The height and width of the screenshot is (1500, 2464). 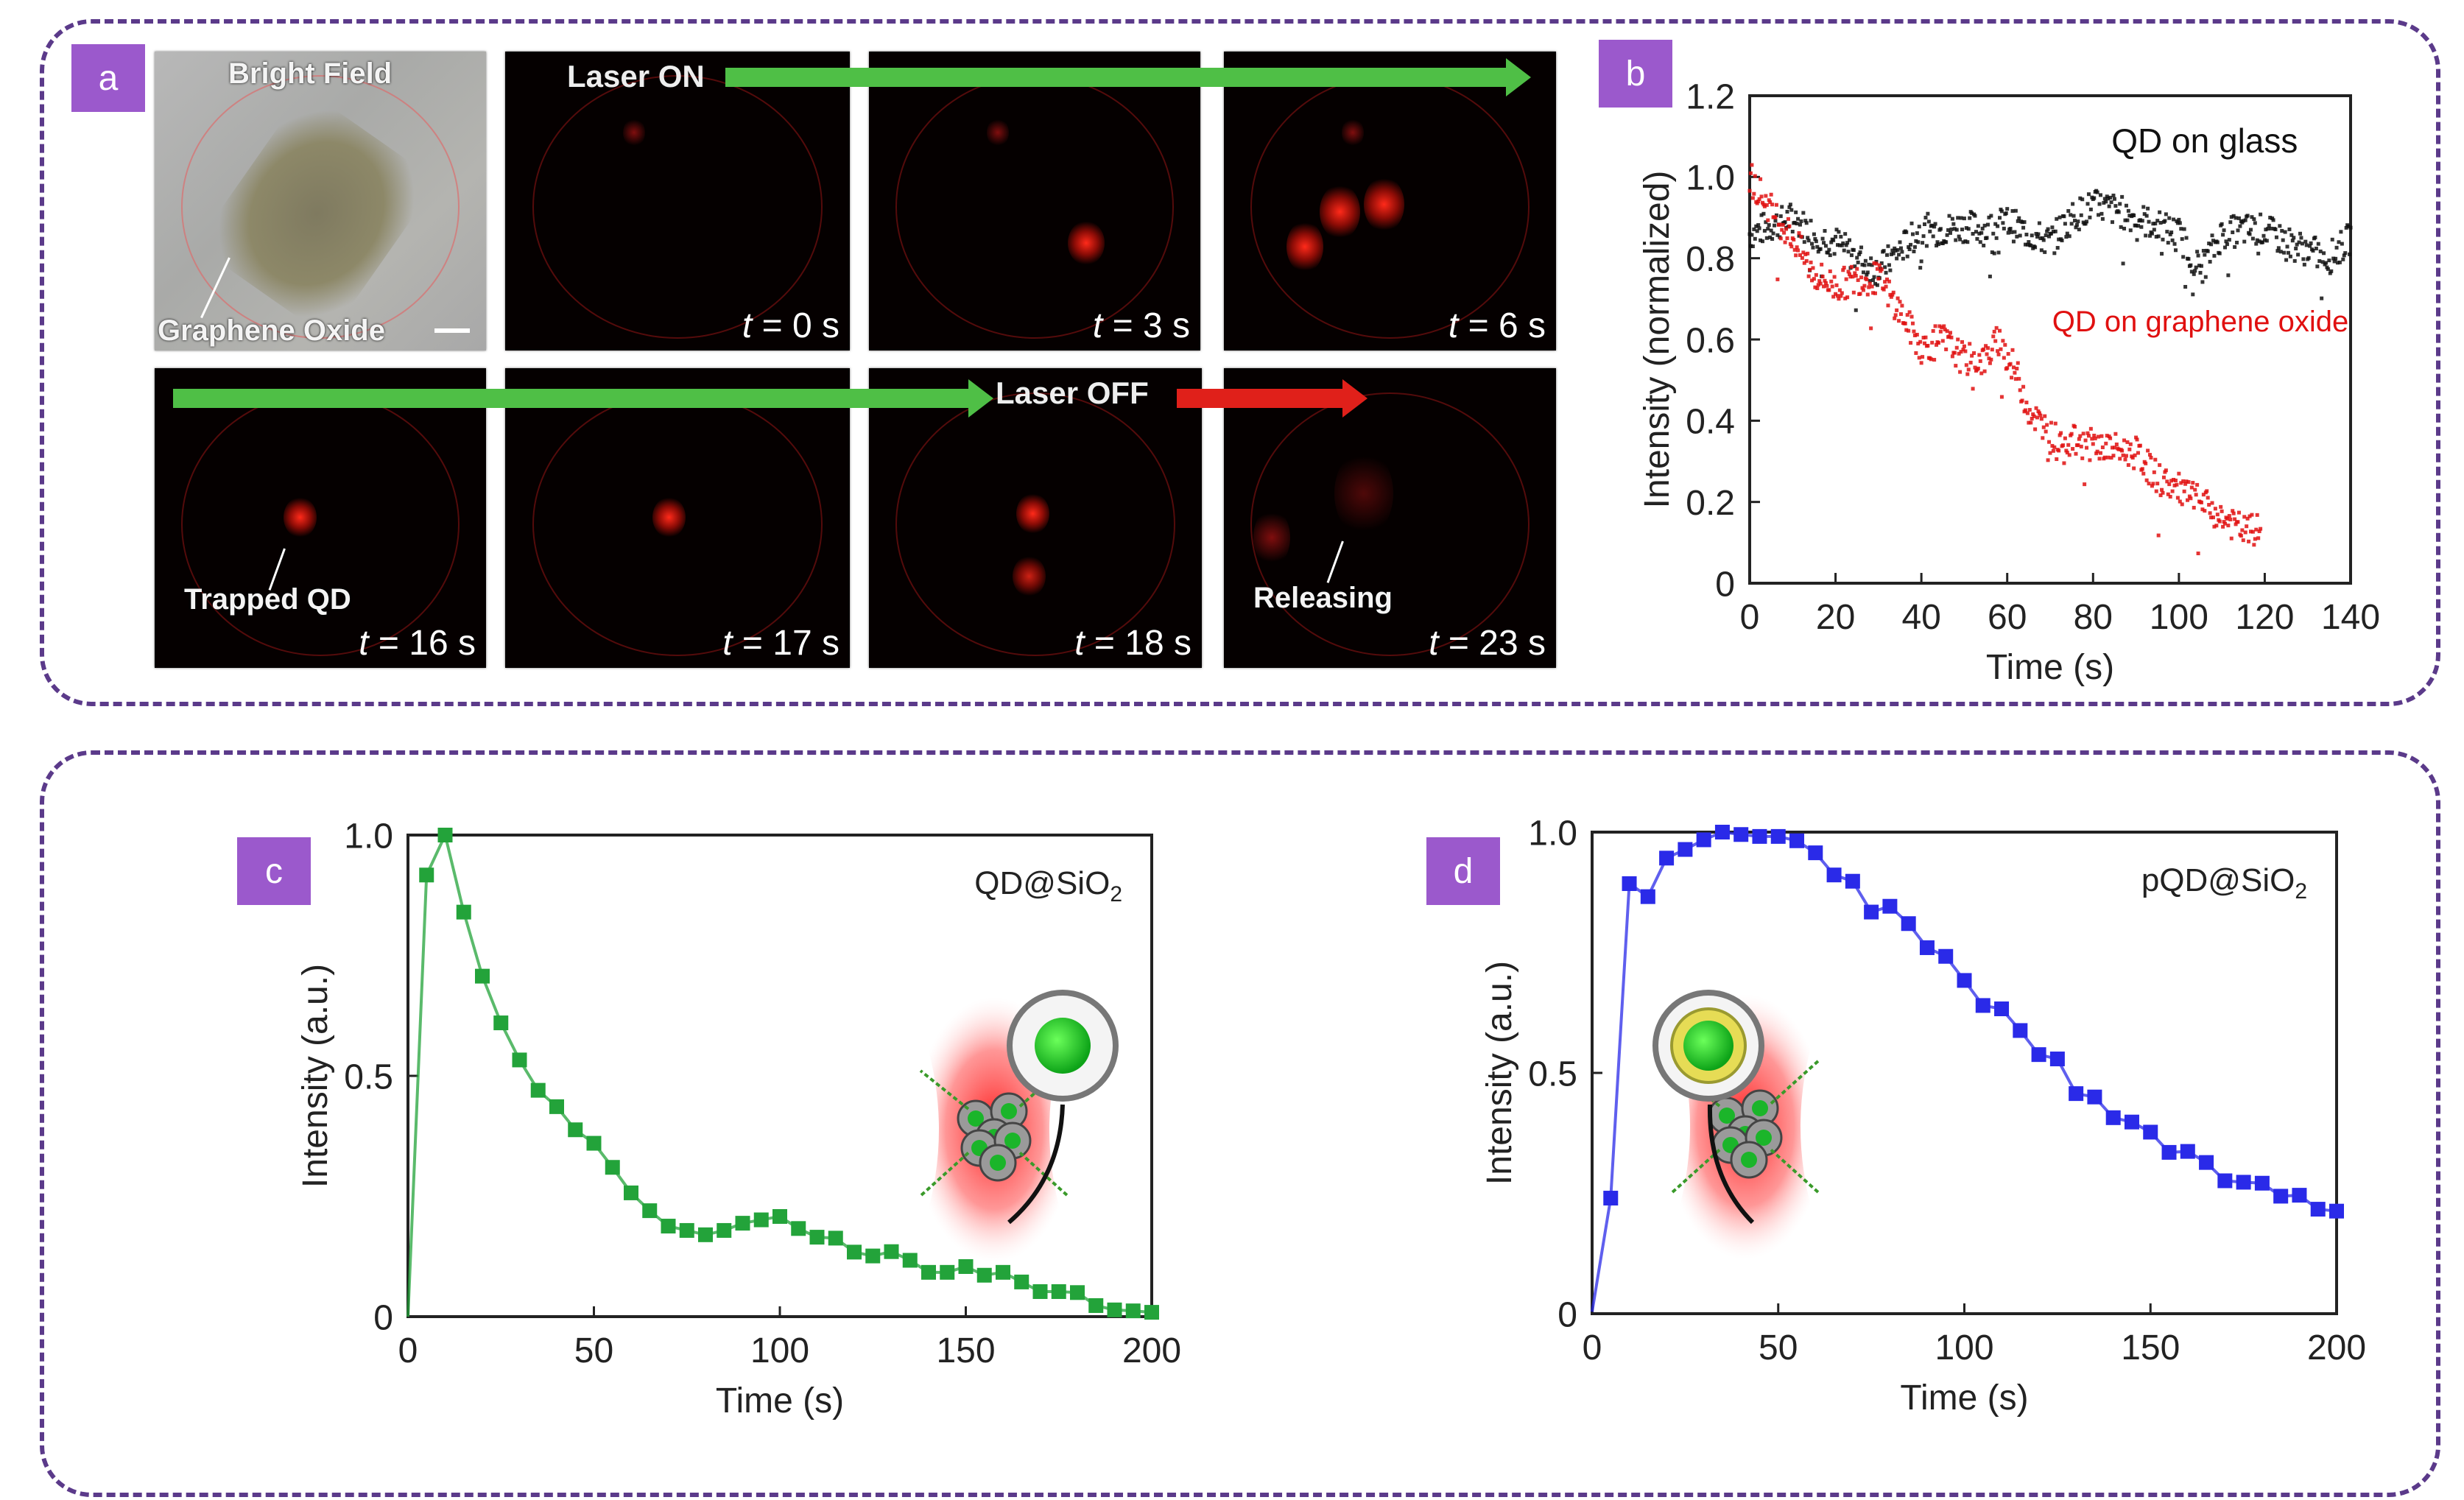 I want to click on annotation-qd-on-glass: QD on glass, so click(x=2204, y=141).